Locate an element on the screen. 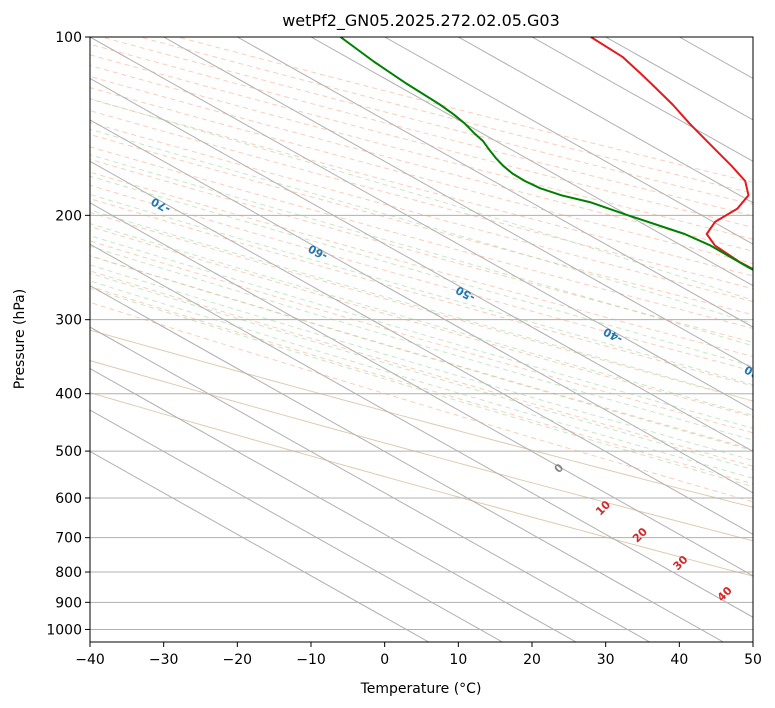  y-tick-label: 300 is located at coordinates (68, 321).